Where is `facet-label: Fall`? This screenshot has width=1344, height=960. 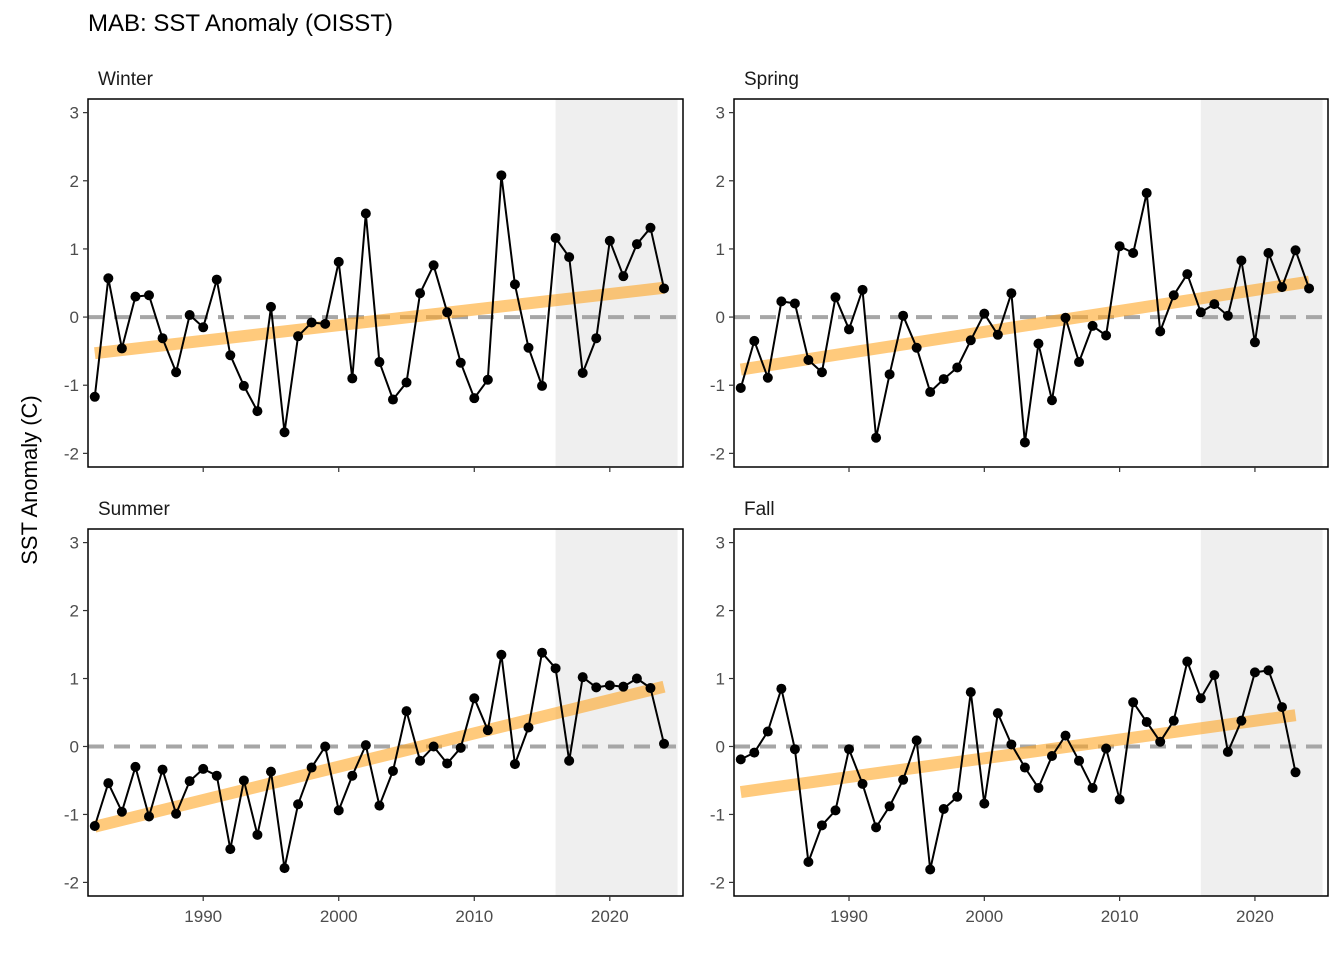
facet-label: Fall is located at coordinates (759, 509).